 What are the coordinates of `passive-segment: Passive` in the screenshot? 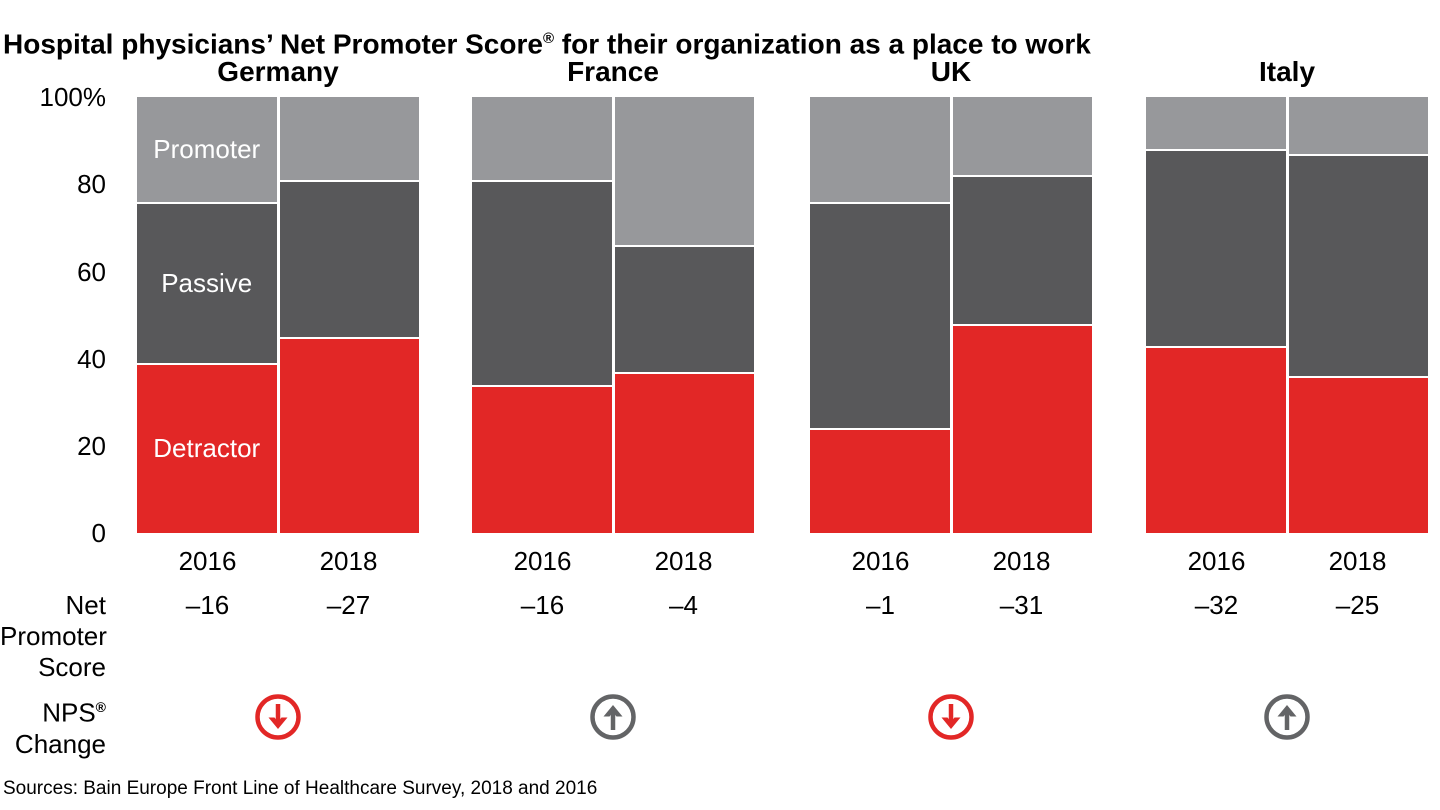 It's located at (207, 282).